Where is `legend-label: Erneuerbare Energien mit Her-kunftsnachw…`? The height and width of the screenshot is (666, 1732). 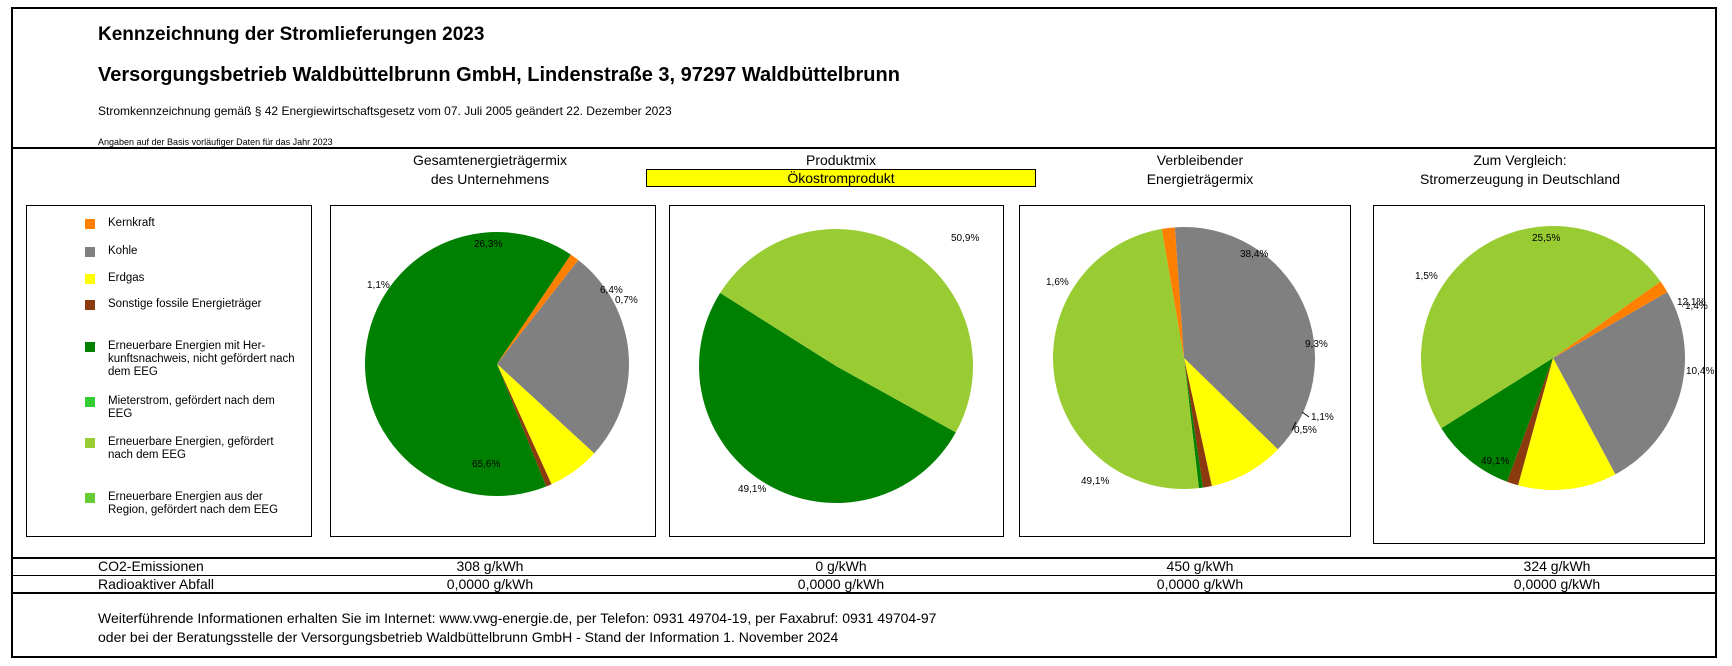 legend-label: Erneuerbare Energien mit Her-kunftsnachw… is located at coordinates (201, 359).